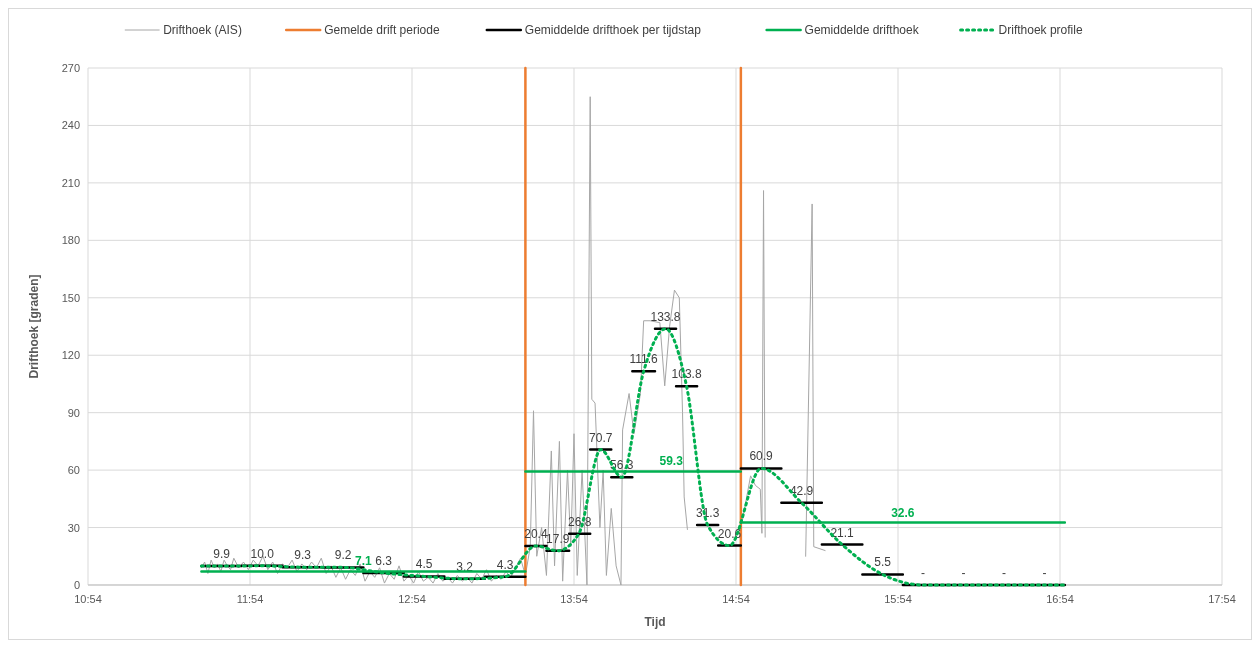  I want to click on y-tick-label: 30, so click(73, 527).